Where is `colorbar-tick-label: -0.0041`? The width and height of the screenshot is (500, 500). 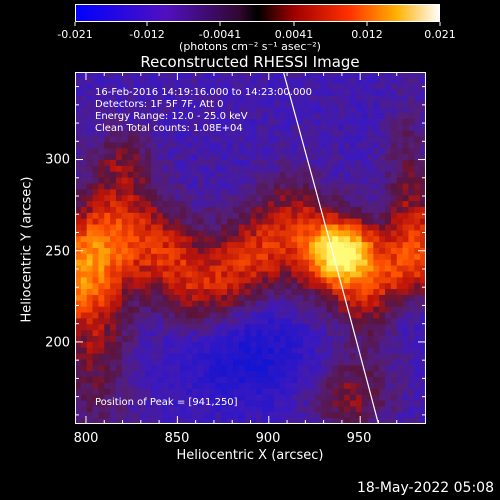 colorbar-tick-label: -0.0041 is located at coordinates (220, 34).